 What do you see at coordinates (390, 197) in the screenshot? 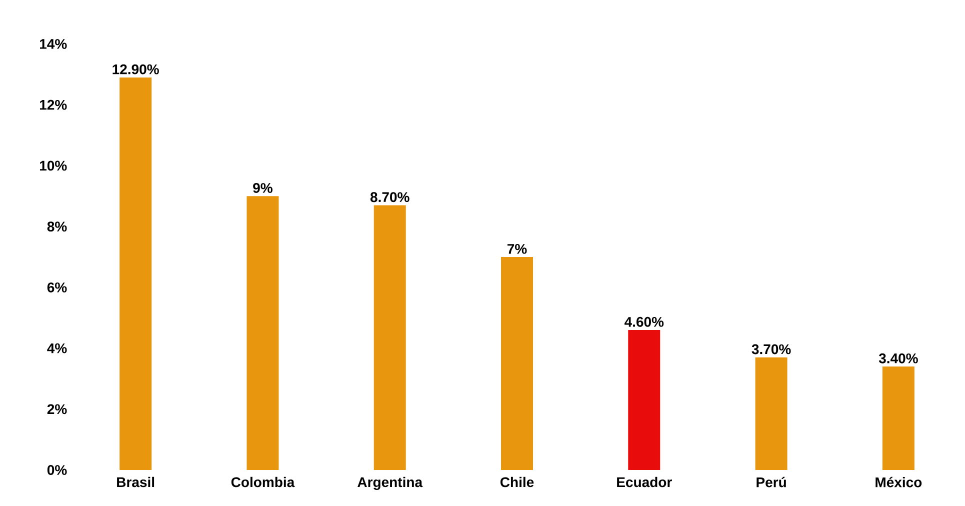
I see `data-label: 8.70%` at bounding box center [390, 197].